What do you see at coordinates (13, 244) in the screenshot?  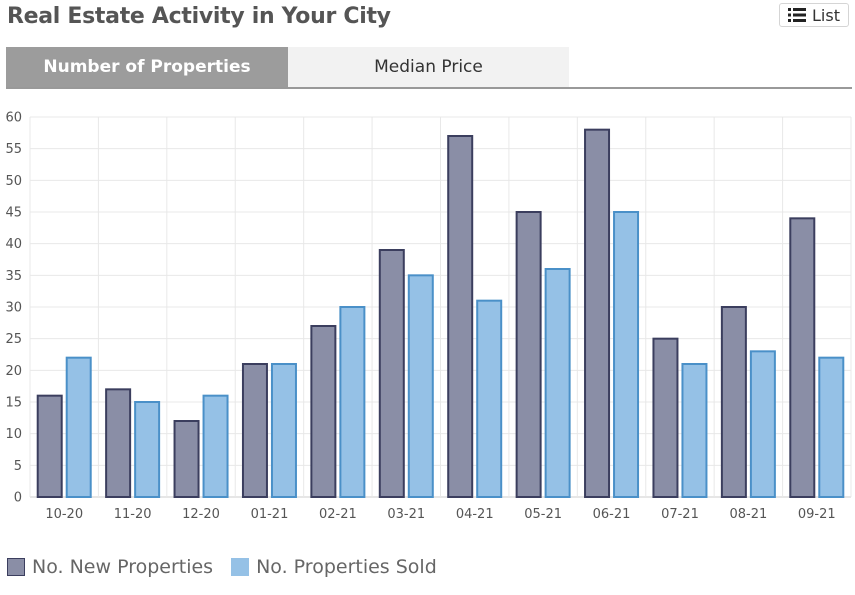 I see `y-tick-label: 40` at bounding box center [13, 244].